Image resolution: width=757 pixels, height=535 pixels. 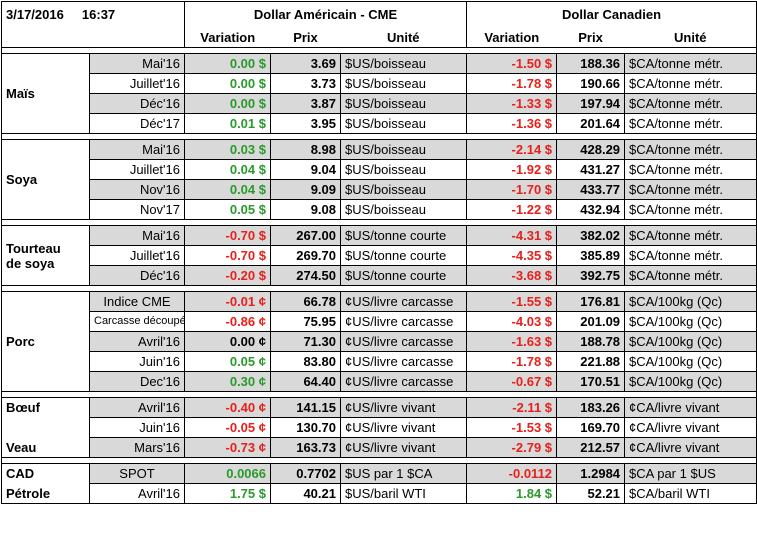 I want to click on cad-price: 183.26, so click(x=591, y=407).